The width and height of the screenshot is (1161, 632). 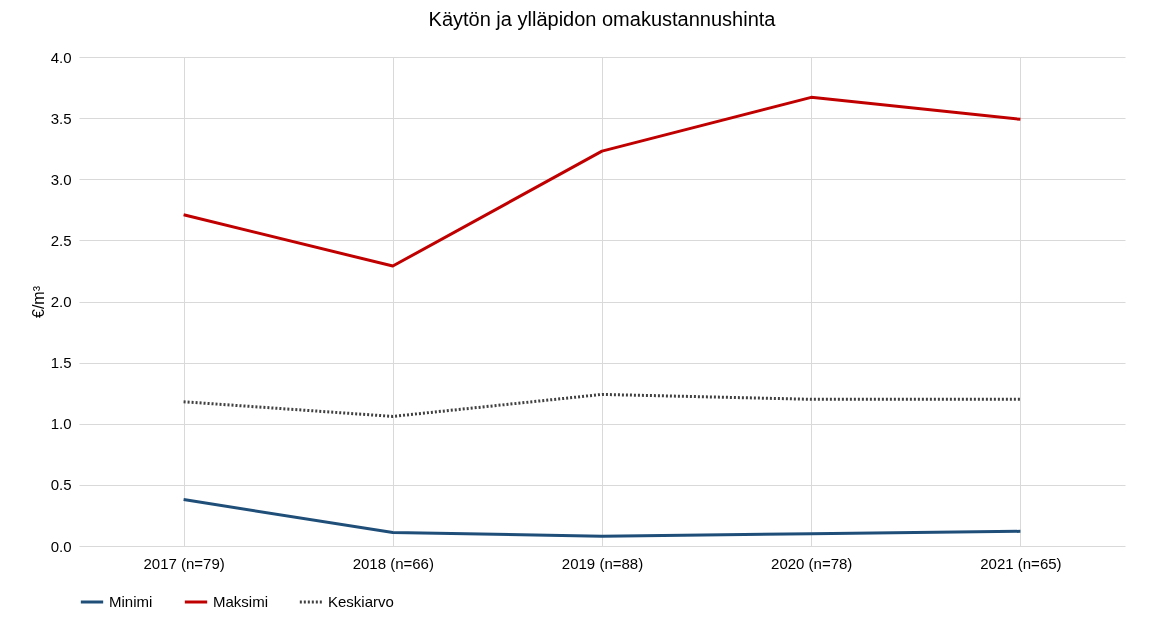 What do you see at coordinates (602, 19) in the screenshot?
I see `chart-title: Käytön ja ylläpidon omakustannushinta` at bounding box center [602, 19].